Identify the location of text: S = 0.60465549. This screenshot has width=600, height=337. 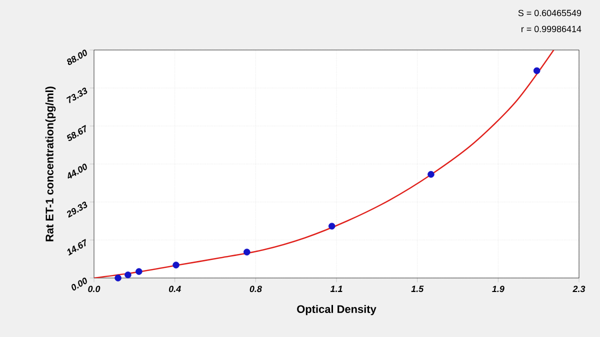
(550, 13).